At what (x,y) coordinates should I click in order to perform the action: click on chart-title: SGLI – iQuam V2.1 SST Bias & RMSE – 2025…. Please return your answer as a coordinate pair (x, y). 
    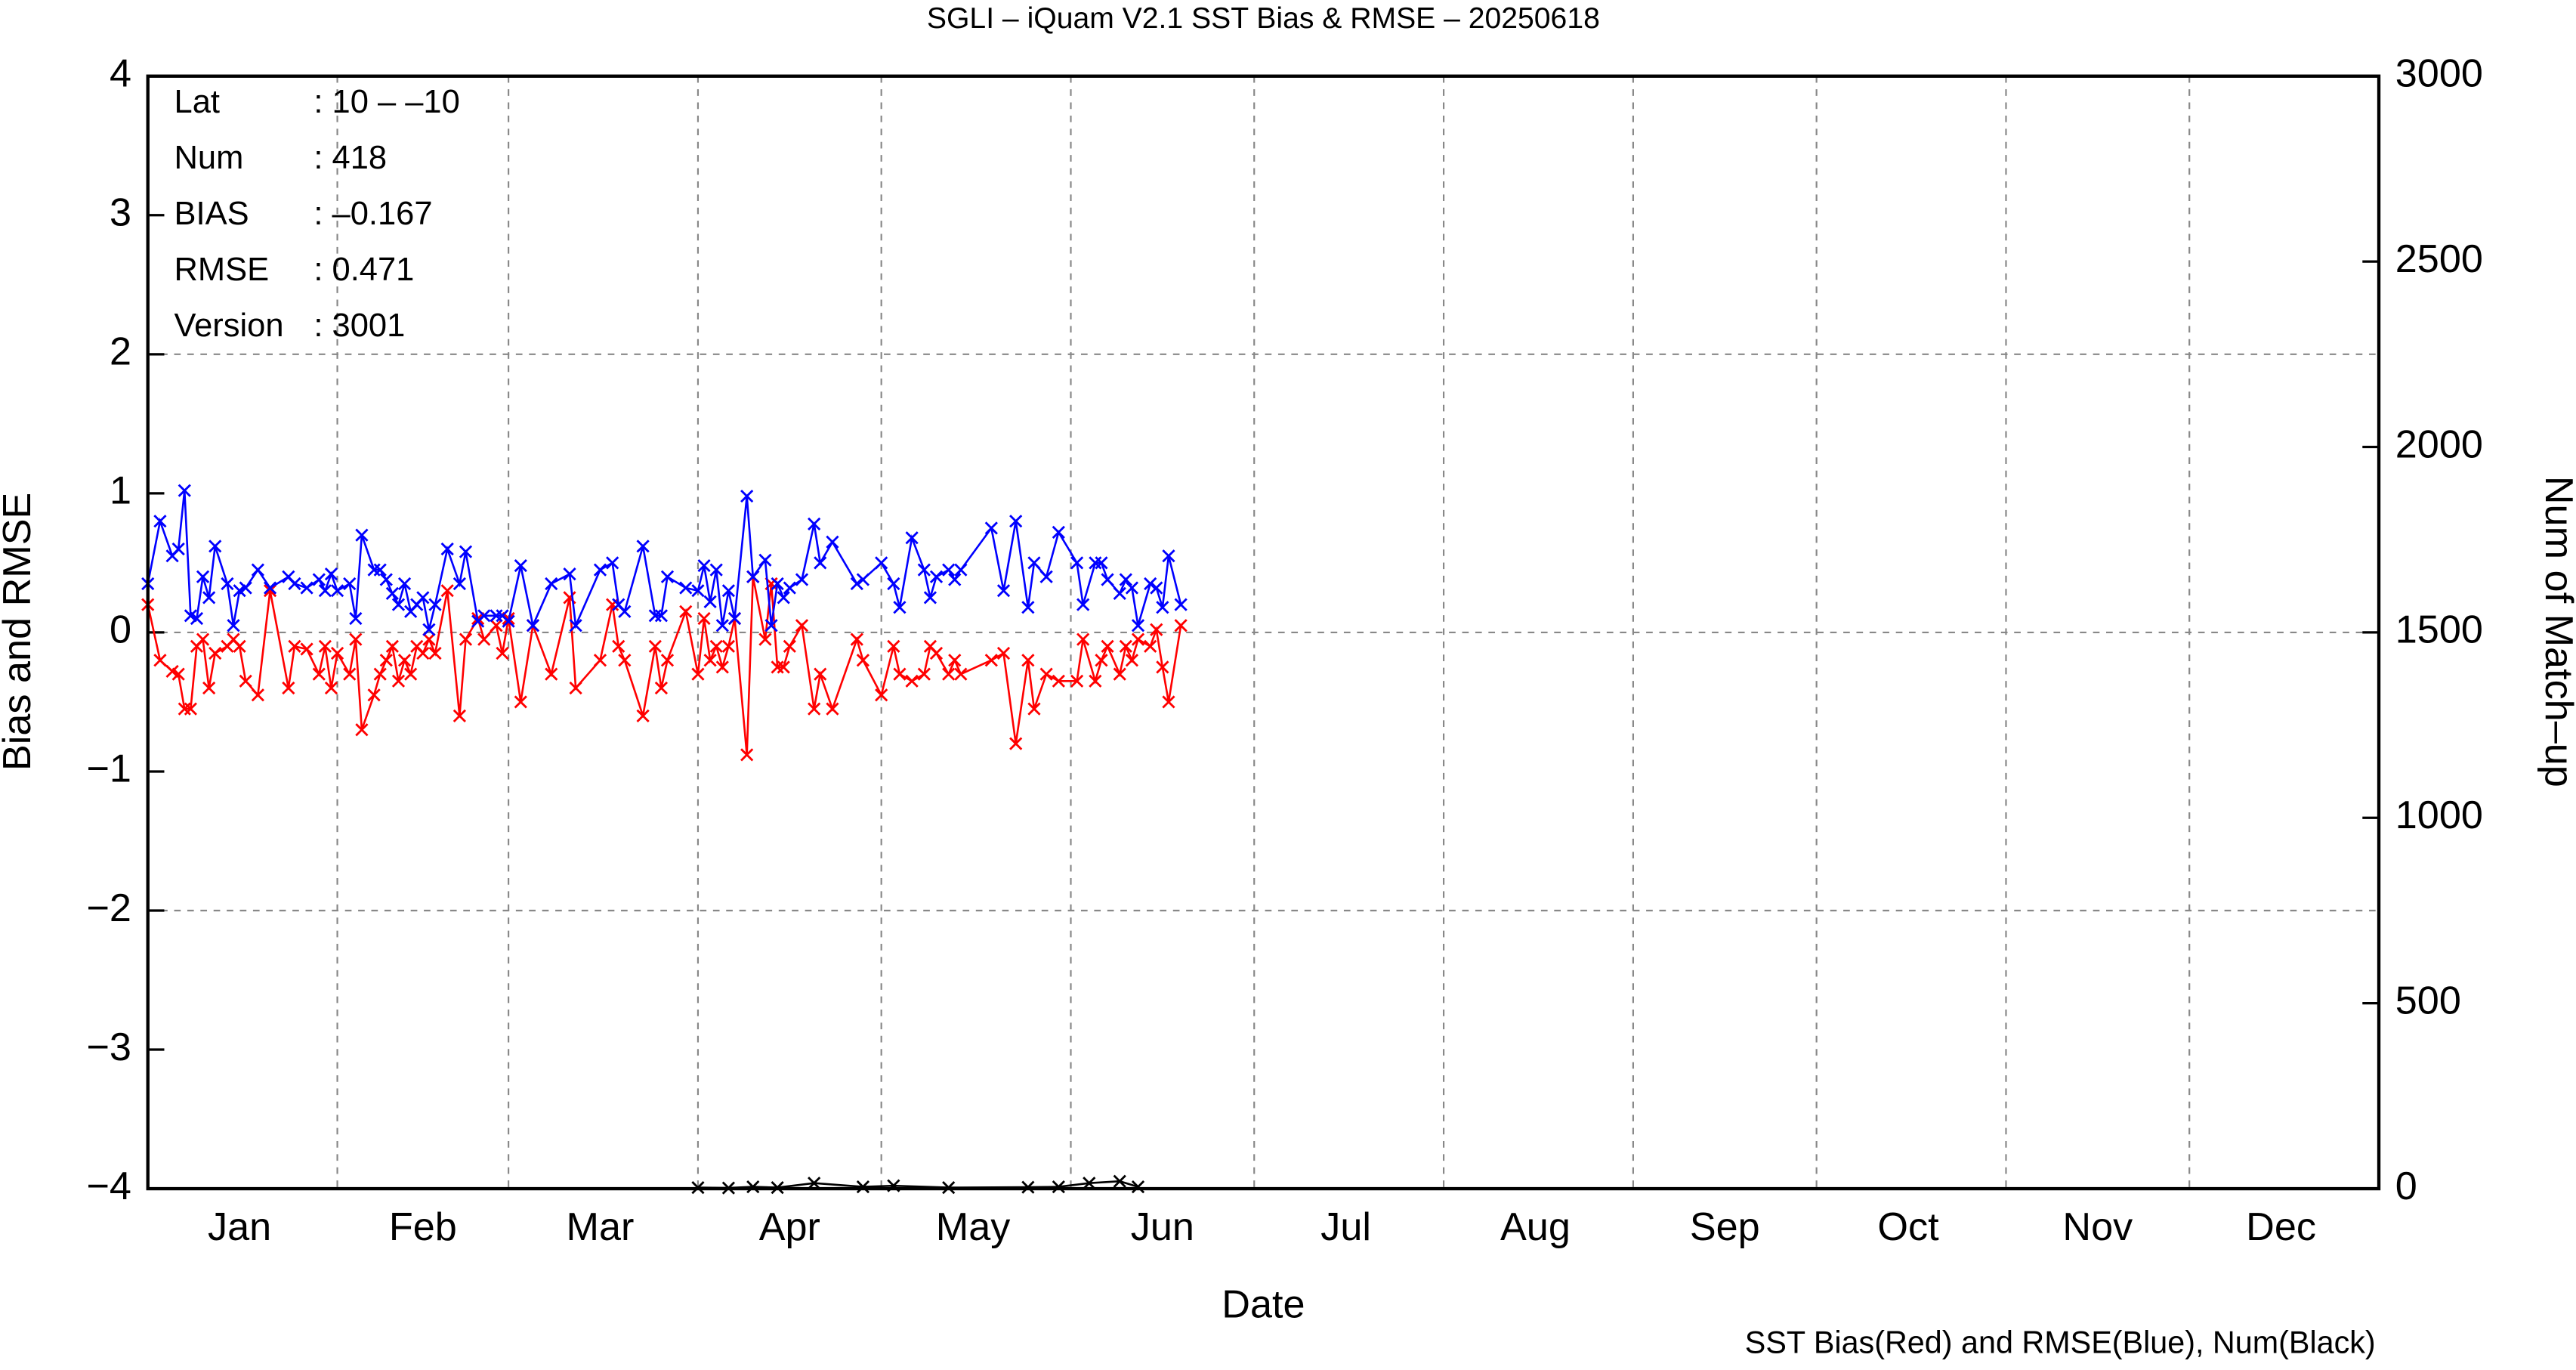
    Looking at the image, I should click on (1263, 18).